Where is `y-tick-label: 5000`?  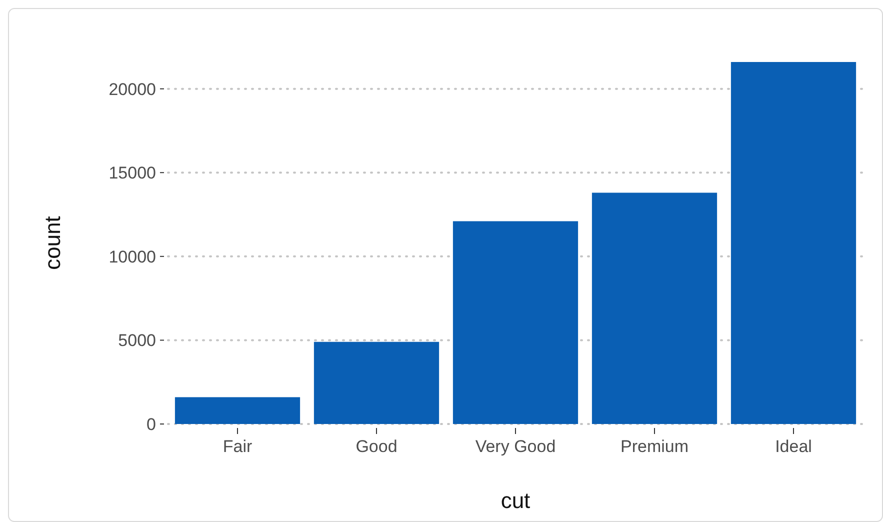
y-tick-label: 5000 is located at coordinates (137, 340).